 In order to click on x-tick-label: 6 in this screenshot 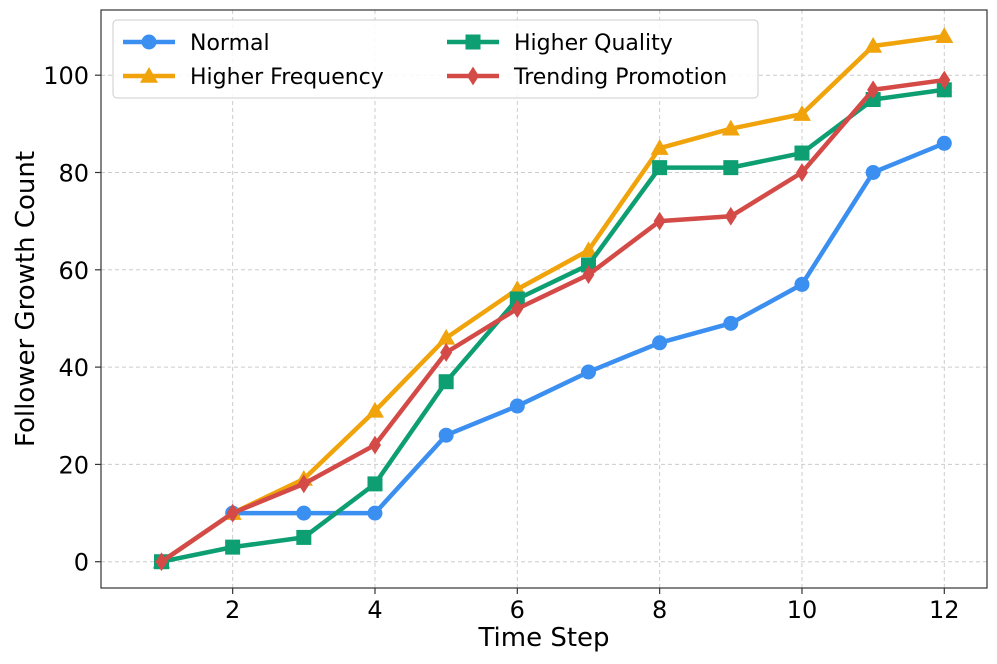, I will do `click(517, 610)`.